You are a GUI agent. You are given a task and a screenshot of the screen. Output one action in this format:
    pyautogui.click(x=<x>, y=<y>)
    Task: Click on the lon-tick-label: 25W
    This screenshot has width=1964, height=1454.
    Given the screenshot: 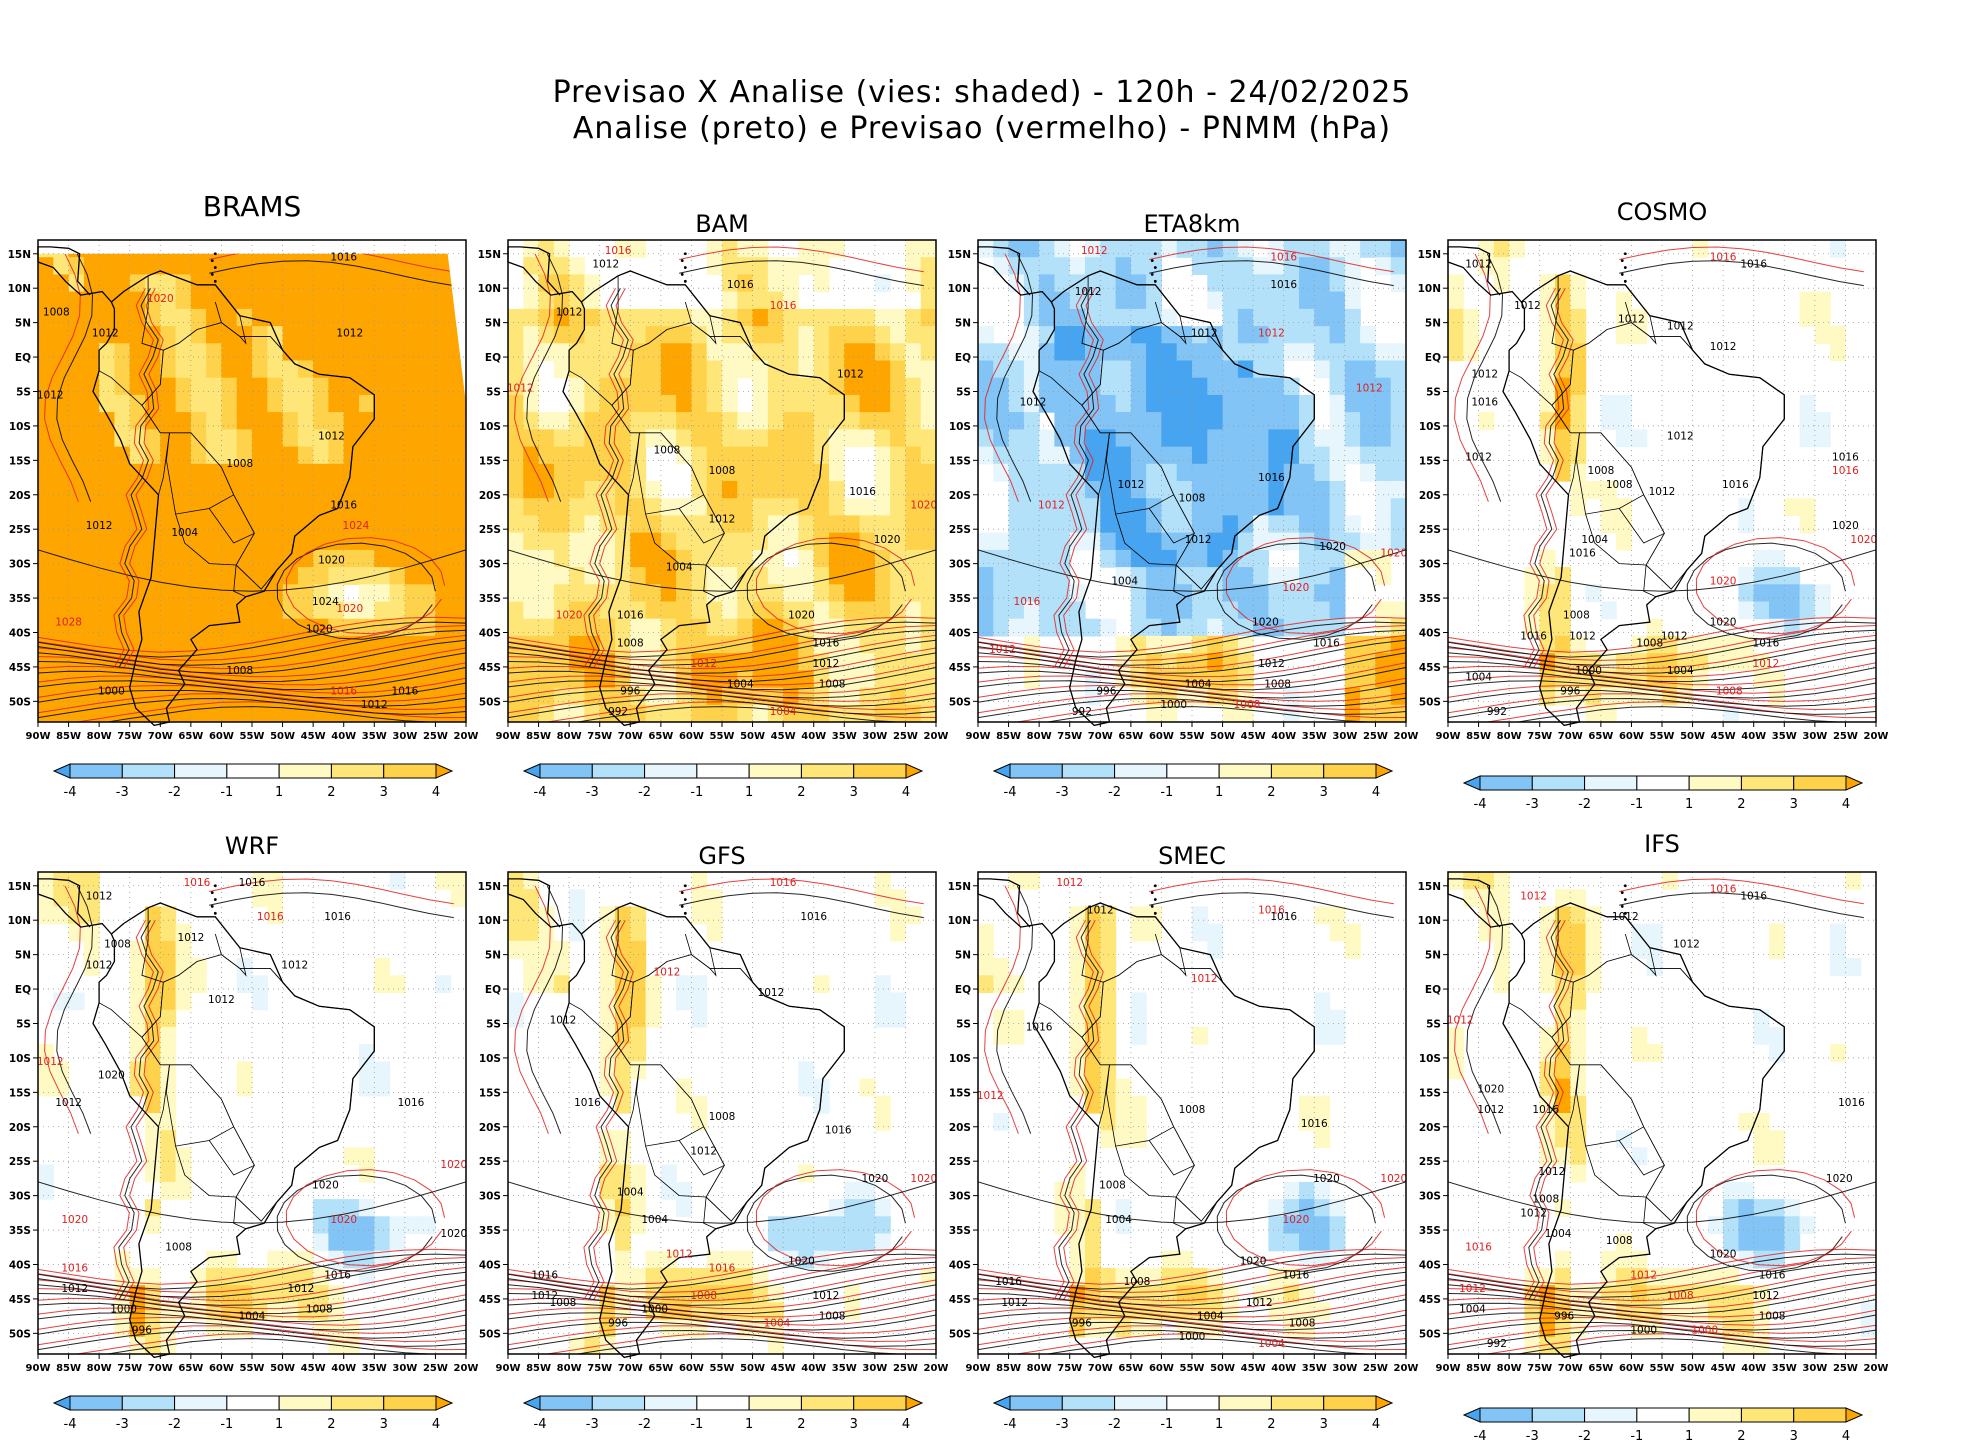 What is the action you would take?
    pyautogui.click(x=1375, y=1368)
    